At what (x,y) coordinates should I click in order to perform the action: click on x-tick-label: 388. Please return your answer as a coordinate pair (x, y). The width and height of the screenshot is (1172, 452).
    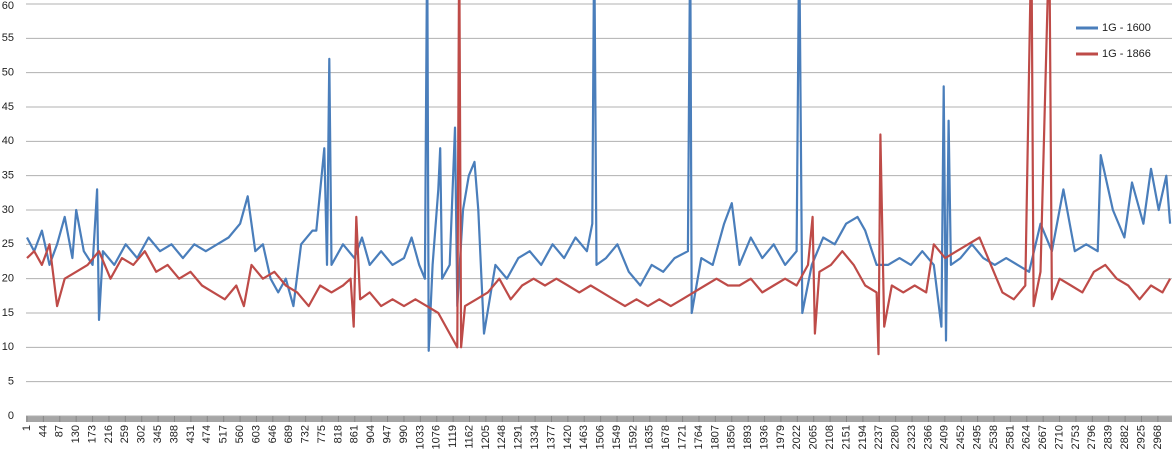
    Looking at the image, I should click on (174, 434).